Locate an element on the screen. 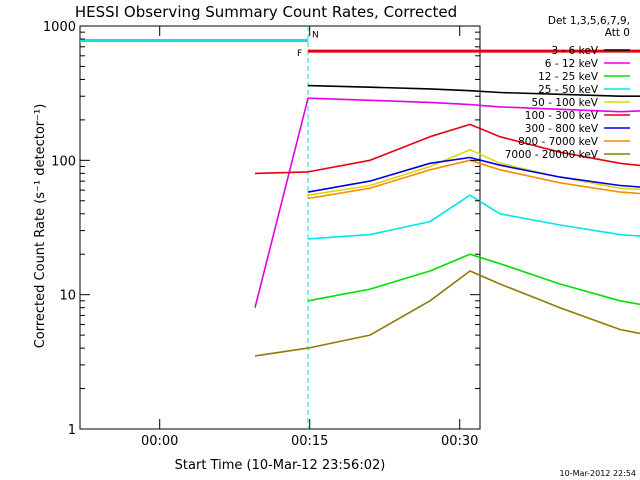 Image resolution: width=640 pixels, height=480 pixels. y-tick-label: 10 is located at coordinates (67, 296).